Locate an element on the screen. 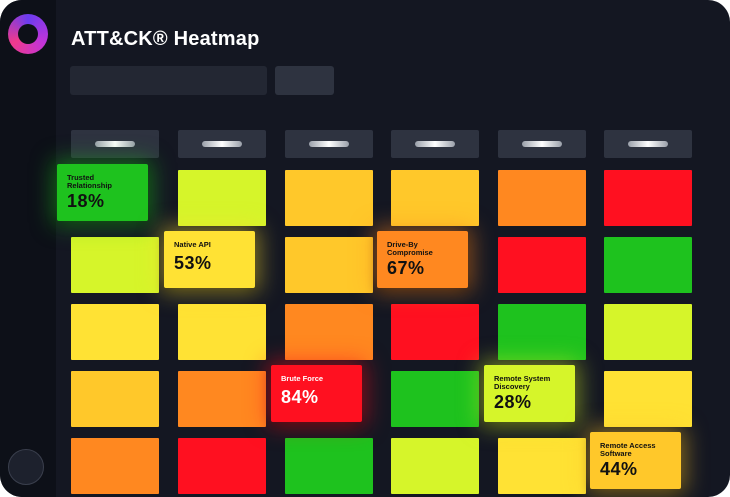  technique-percentage: 53% is located at coordinates (193, 263).